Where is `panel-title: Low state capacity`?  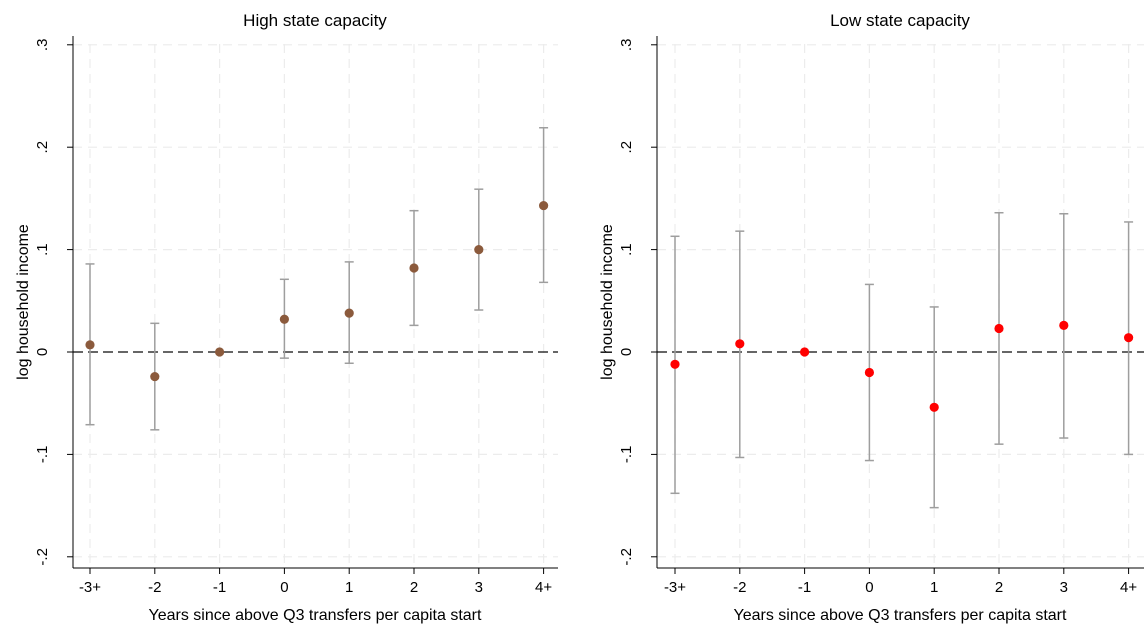
panel-title: Low state capacity is located at coordinates (900, 20).